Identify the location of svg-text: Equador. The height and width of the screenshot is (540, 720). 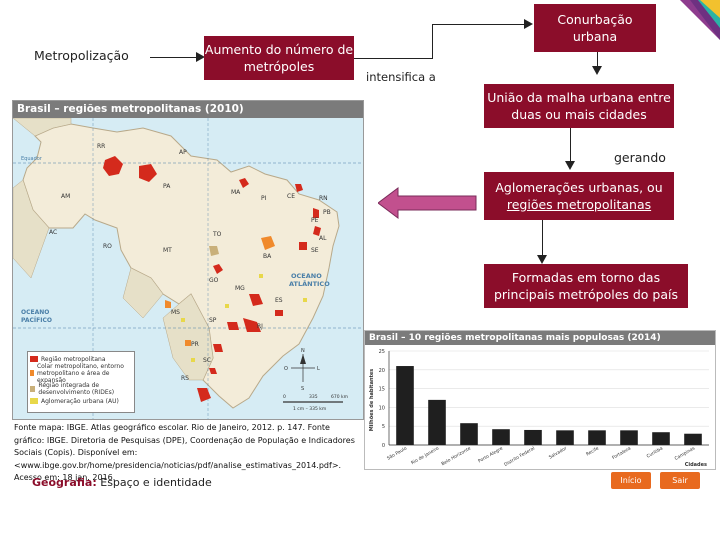
(32, 159).